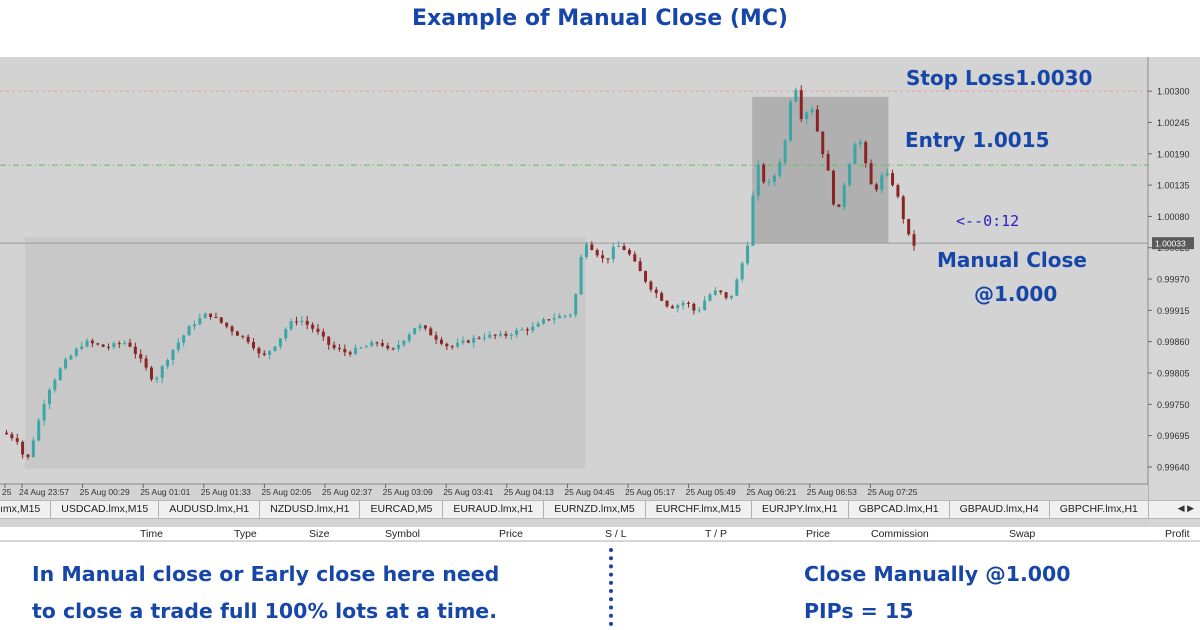  Describe the element at coordinates (408, 492) in the screenshot. I see `x-tick-label: 25 Aug 03:09` at that location.